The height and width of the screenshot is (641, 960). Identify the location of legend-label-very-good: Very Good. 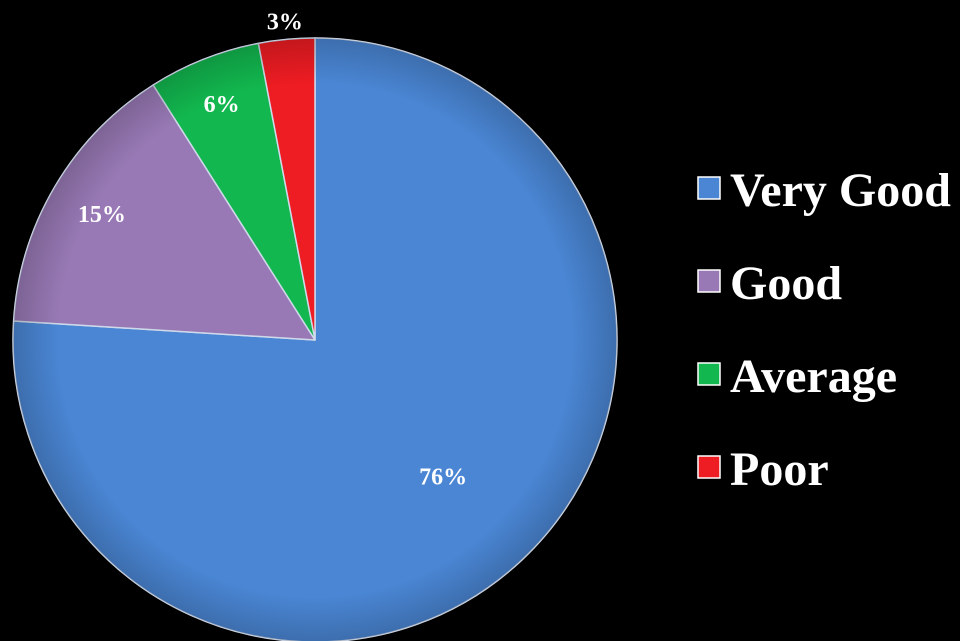
(840, 190).